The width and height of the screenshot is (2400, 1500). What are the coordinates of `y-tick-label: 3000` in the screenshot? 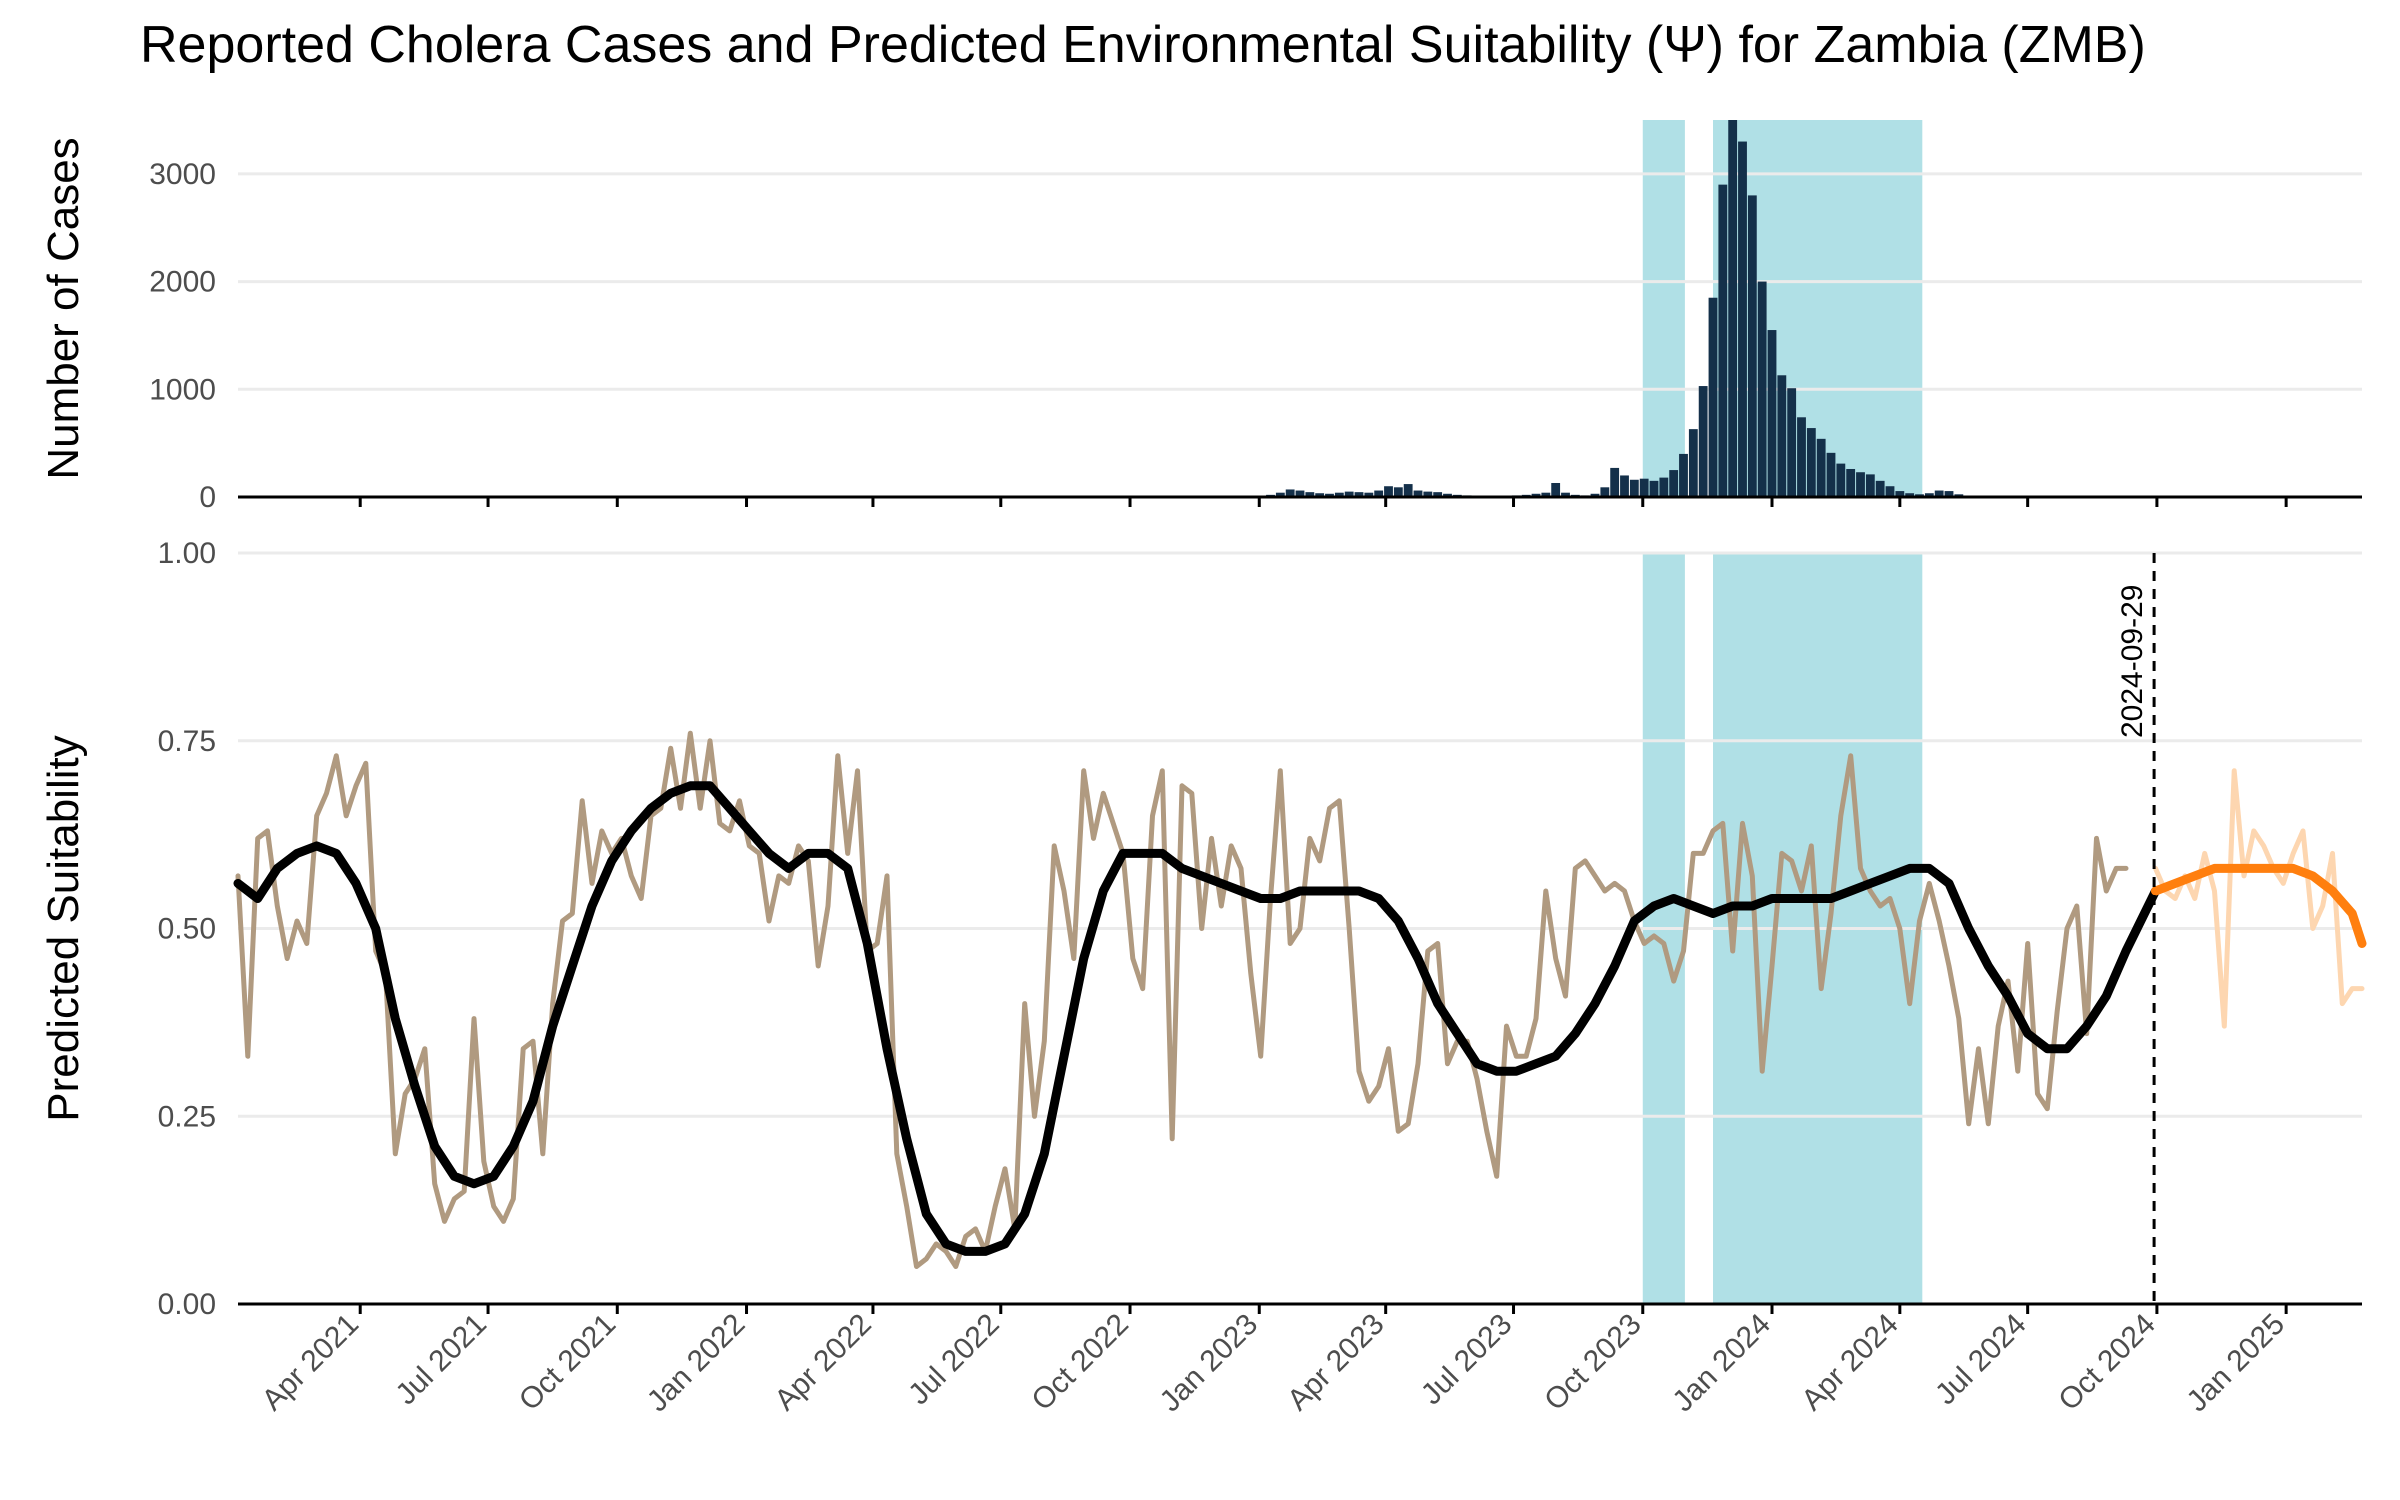 It's located at (182, 174).